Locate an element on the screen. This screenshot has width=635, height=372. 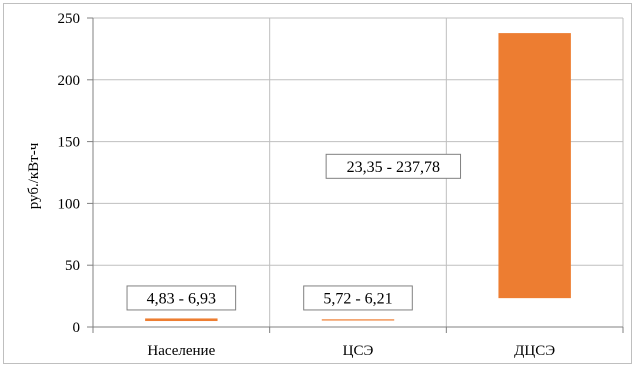
x-category-label: Население is located at coordinates (181, 351).